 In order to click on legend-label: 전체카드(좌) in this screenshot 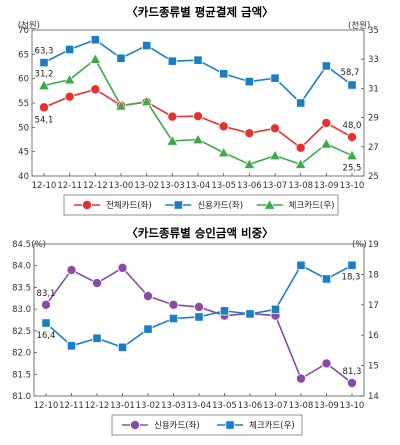, I will do `click(129, 205)`.